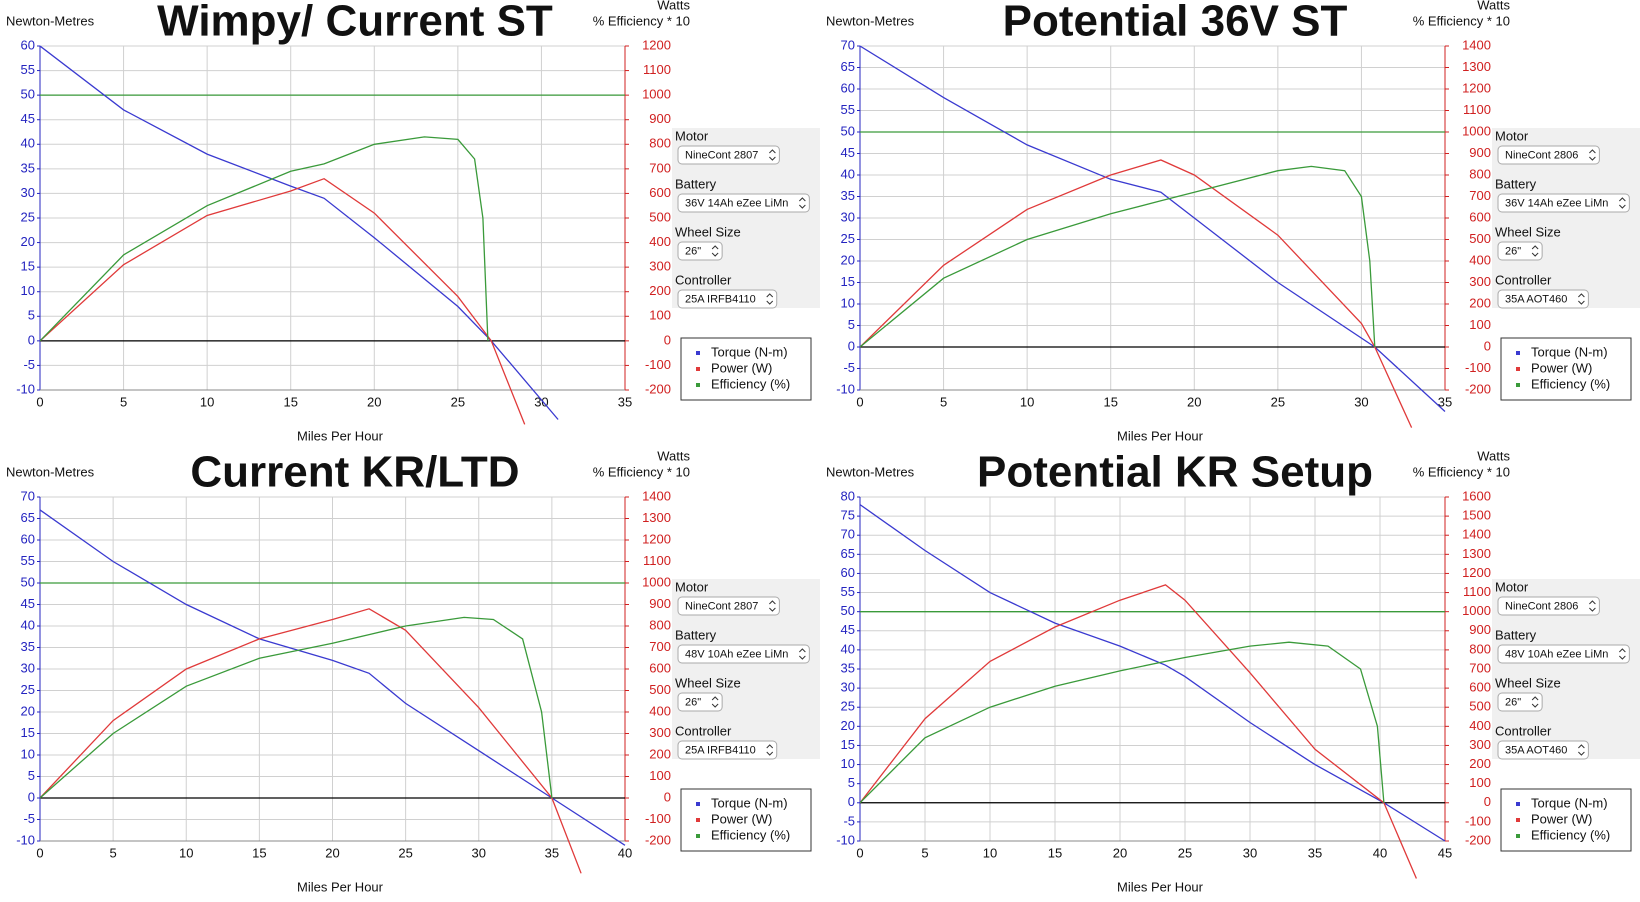 The height and width of the screenshot is (902, 1640). Describe the element at coordinates (1476, 553) in the screenshot. I see `y2-tick-label: 1300` at that location.